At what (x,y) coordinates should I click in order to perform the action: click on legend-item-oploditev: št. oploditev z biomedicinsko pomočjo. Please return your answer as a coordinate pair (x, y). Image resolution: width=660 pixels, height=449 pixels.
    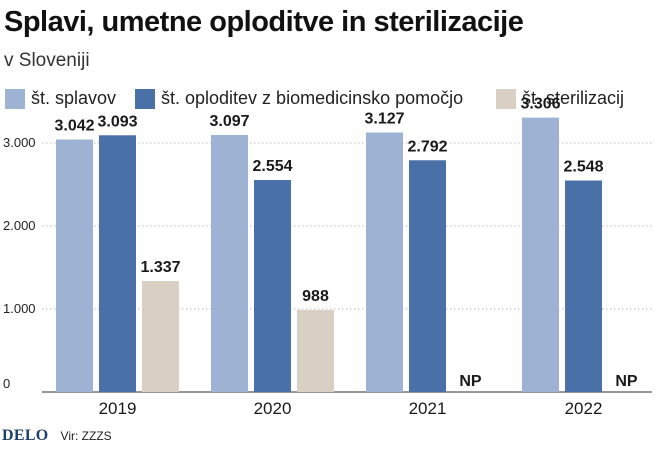
    Looking at the image, I should click on (299, 98).